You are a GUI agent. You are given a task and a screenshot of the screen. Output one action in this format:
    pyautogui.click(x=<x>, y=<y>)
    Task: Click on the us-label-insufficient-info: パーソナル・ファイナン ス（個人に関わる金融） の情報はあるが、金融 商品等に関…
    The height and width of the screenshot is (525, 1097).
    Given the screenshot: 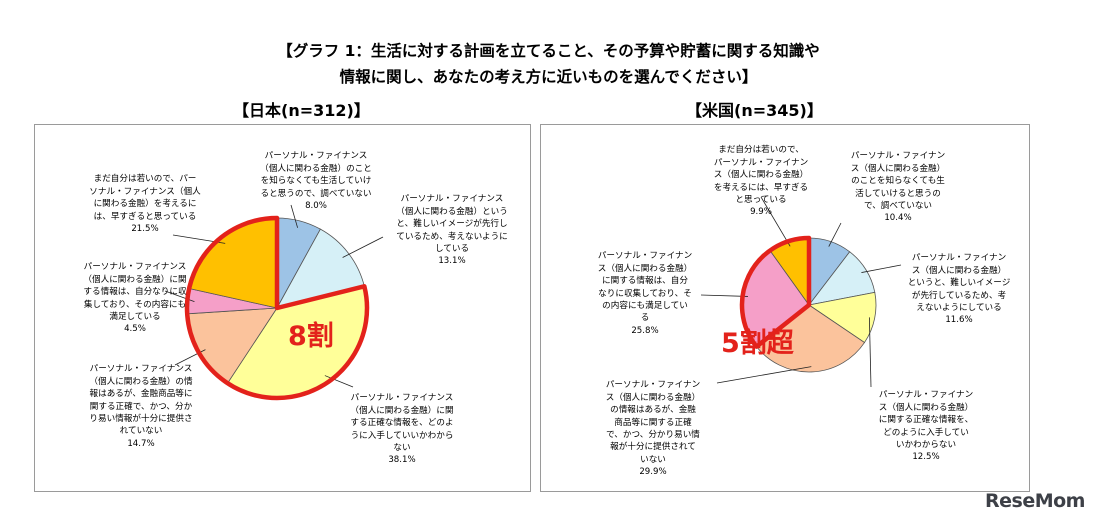 What is the action you would take?
    pyautogui.click(x=653, y=429)
    